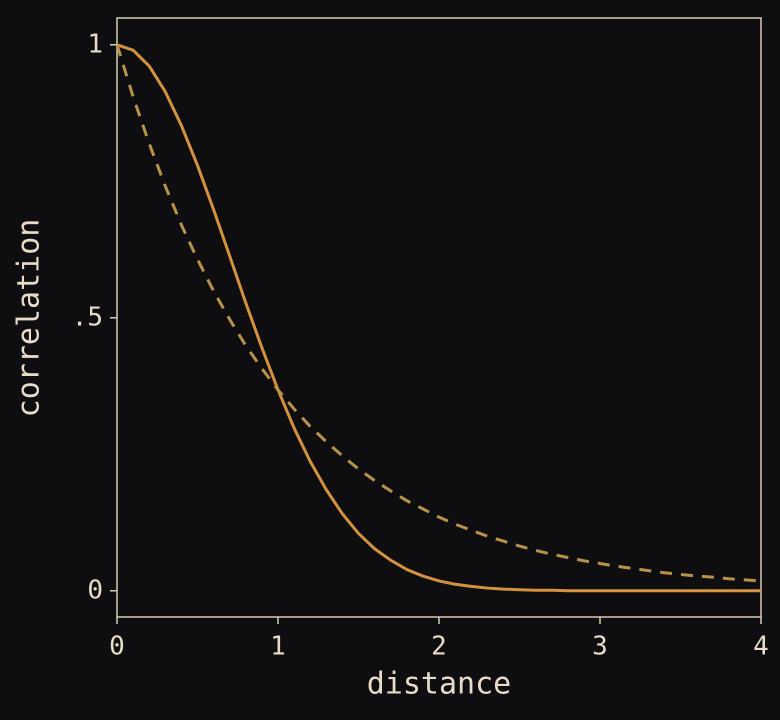 This screenshot has height=720, width=780. Describe the element at coordinates (600, 647) in the screenshot. I see `x-tick-label: 3` at that location.